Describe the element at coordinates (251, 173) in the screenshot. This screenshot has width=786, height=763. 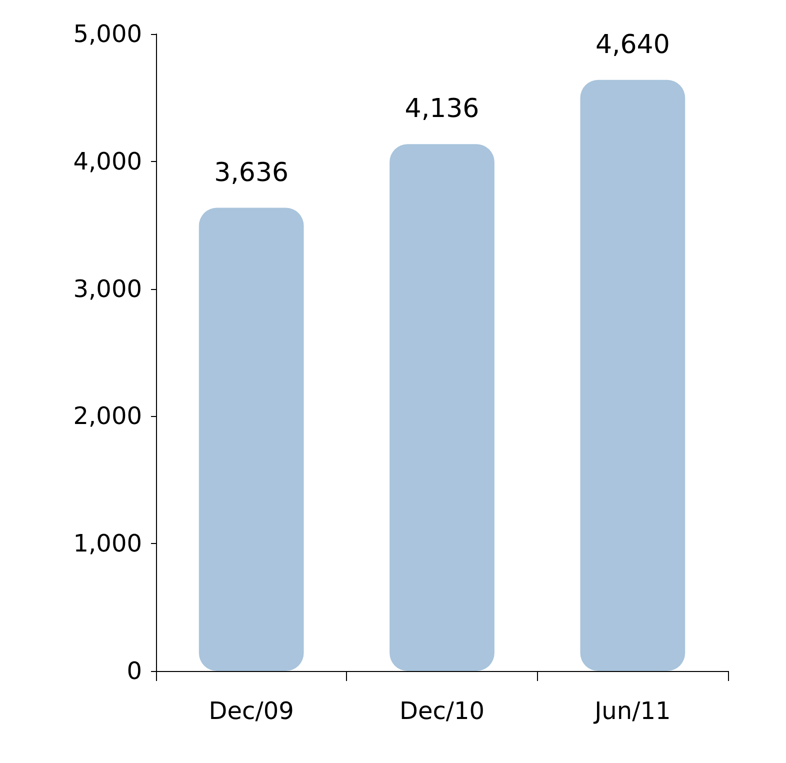
I see `data-label: 3,636` at that location.